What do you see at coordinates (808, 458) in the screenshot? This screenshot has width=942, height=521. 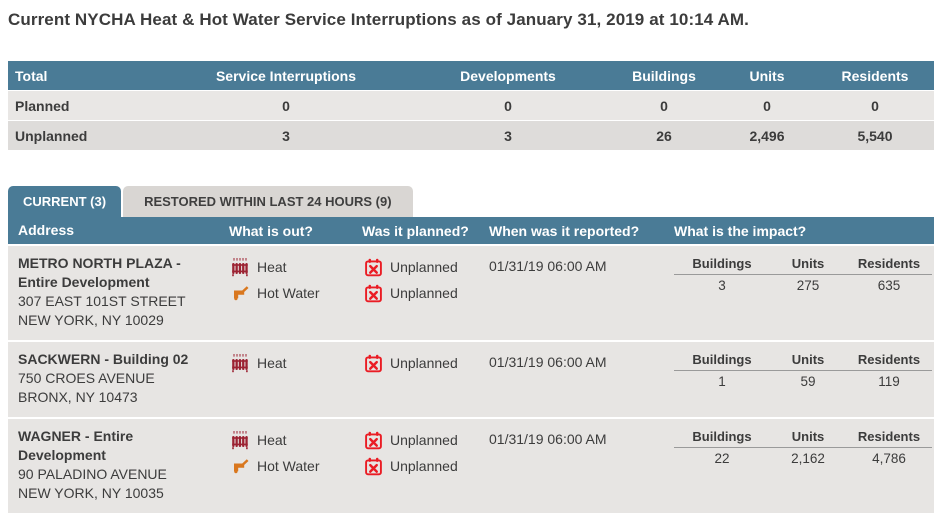 I see `impact-units-value: 2,162` at bounding box center [808, 458].